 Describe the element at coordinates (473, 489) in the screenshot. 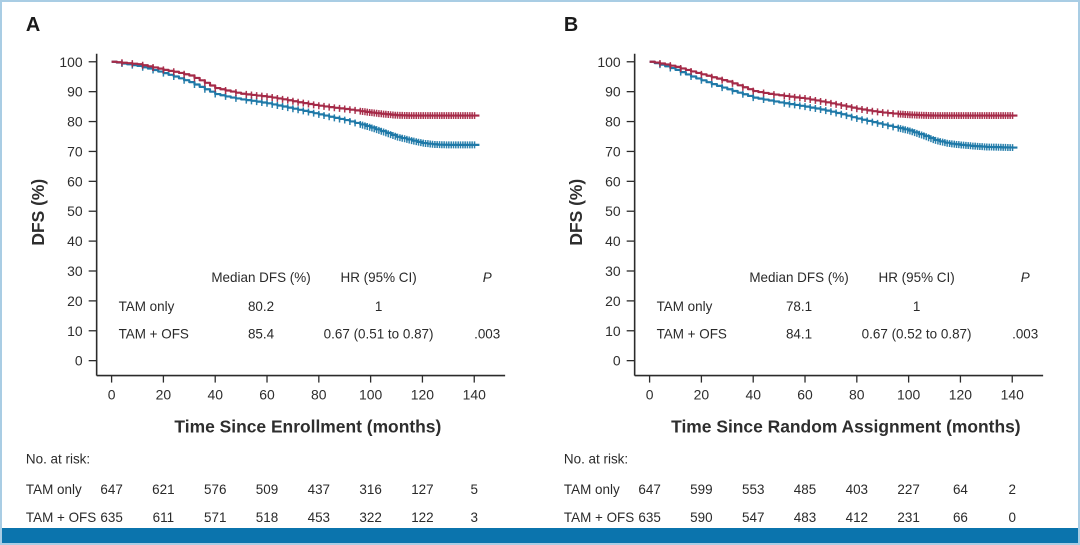

I see `risk-count: 5` at that location.